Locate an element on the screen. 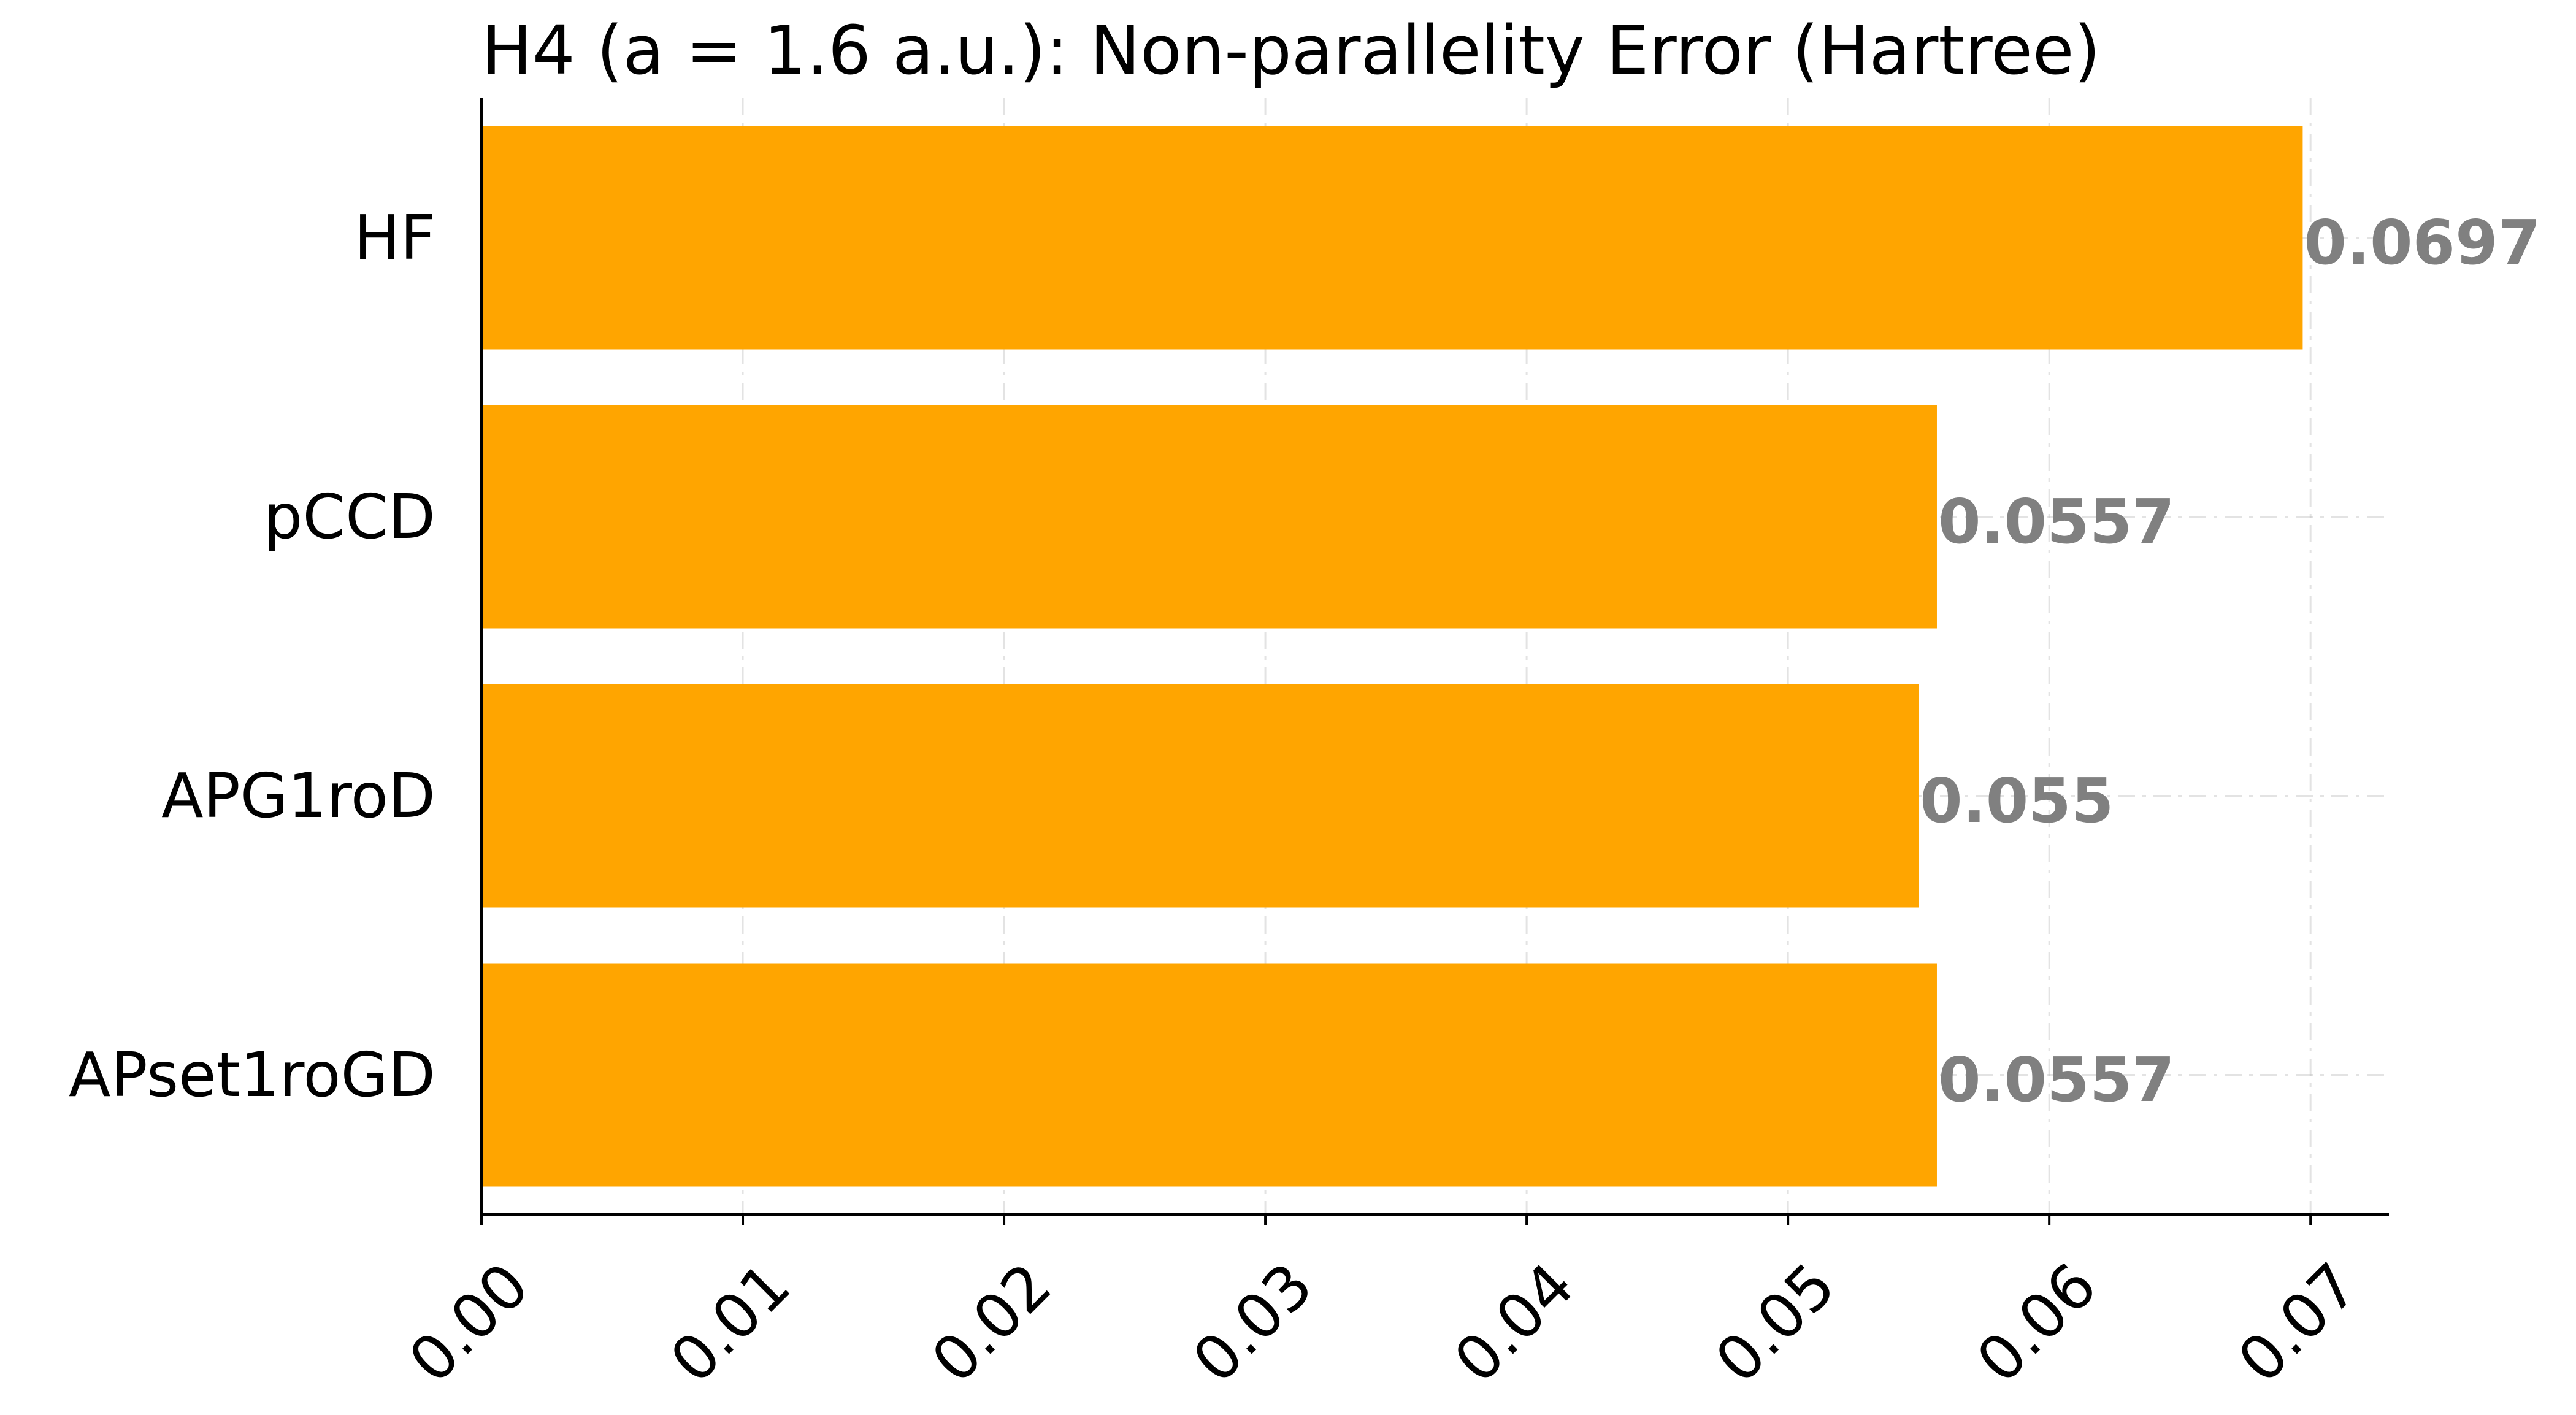  x-tick-label: 0.06 is located at coordinates (2036, 1323).